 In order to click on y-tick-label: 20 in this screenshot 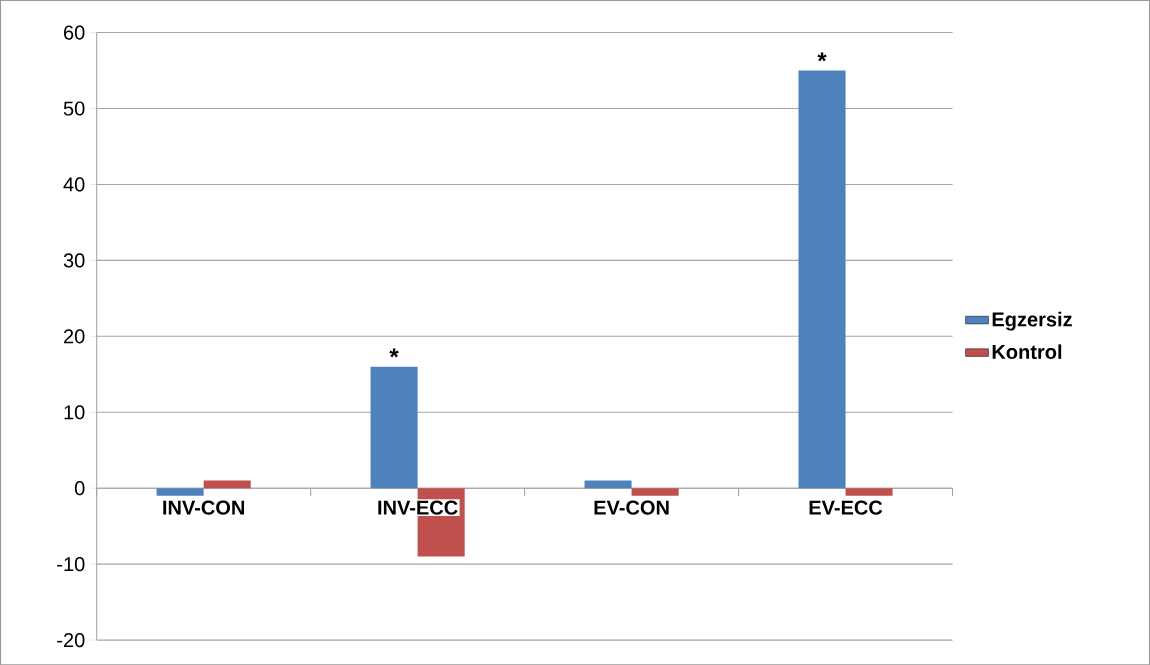, I will do `click(74, 336)`.